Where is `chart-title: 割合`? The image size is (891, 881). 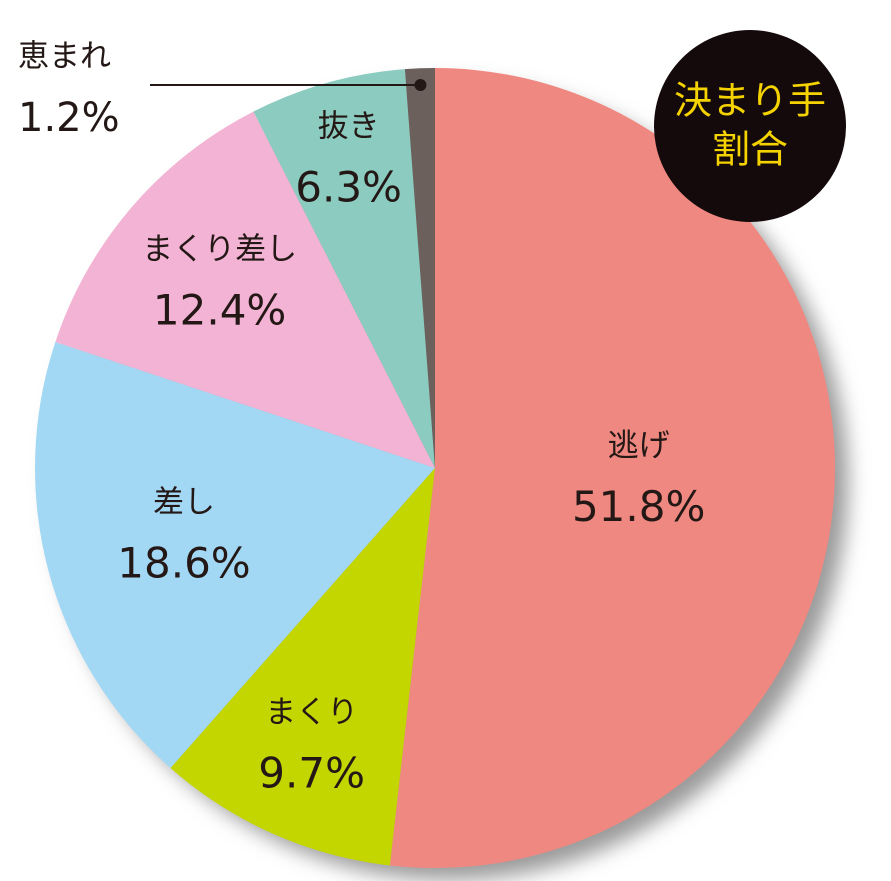 chart-title: 割合 is located at coordinates (750, 150).